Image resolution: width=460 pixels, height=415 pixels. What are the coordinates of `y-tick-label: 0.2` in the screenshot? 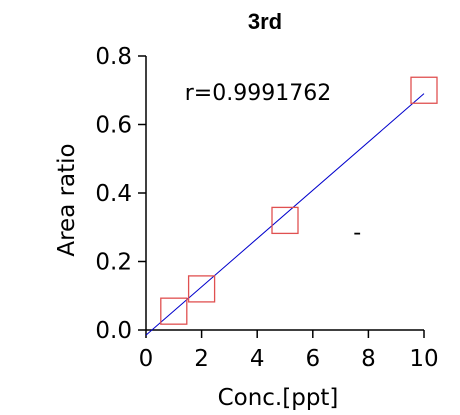 It's located at (113, 263).